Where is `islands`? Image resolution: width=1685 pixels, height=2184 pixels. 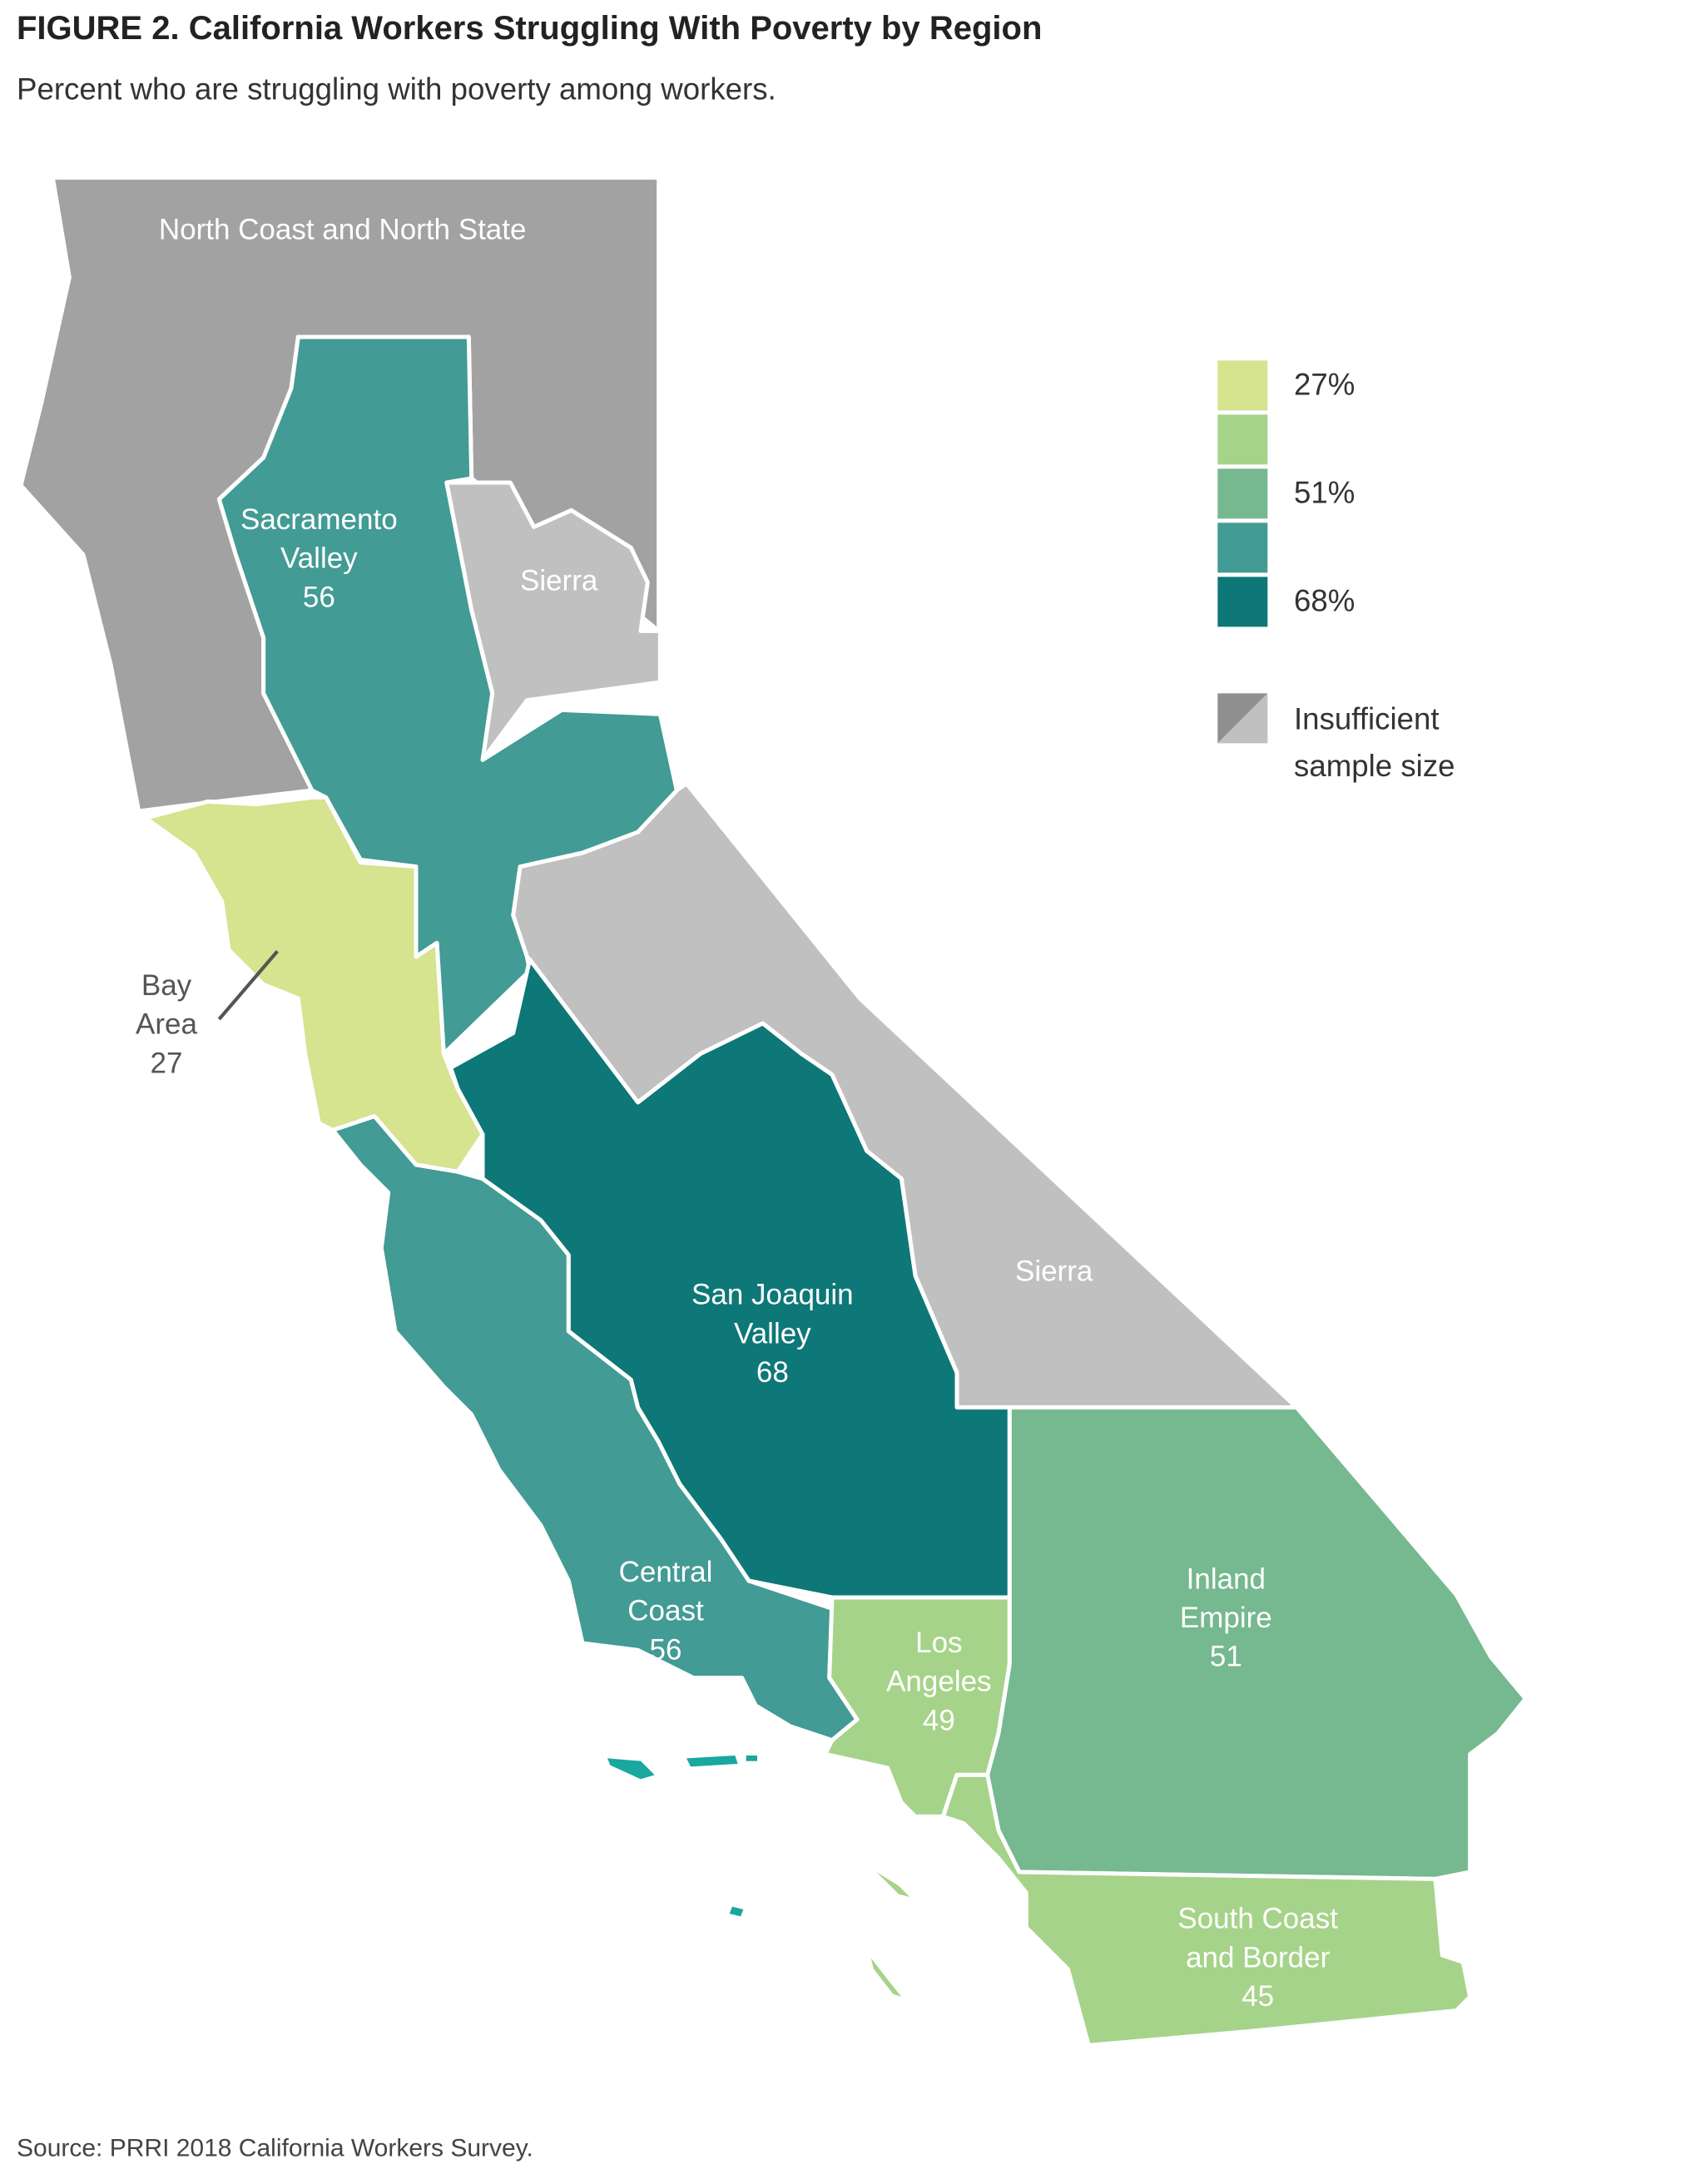 islands is located at coordinates (759, 1876).